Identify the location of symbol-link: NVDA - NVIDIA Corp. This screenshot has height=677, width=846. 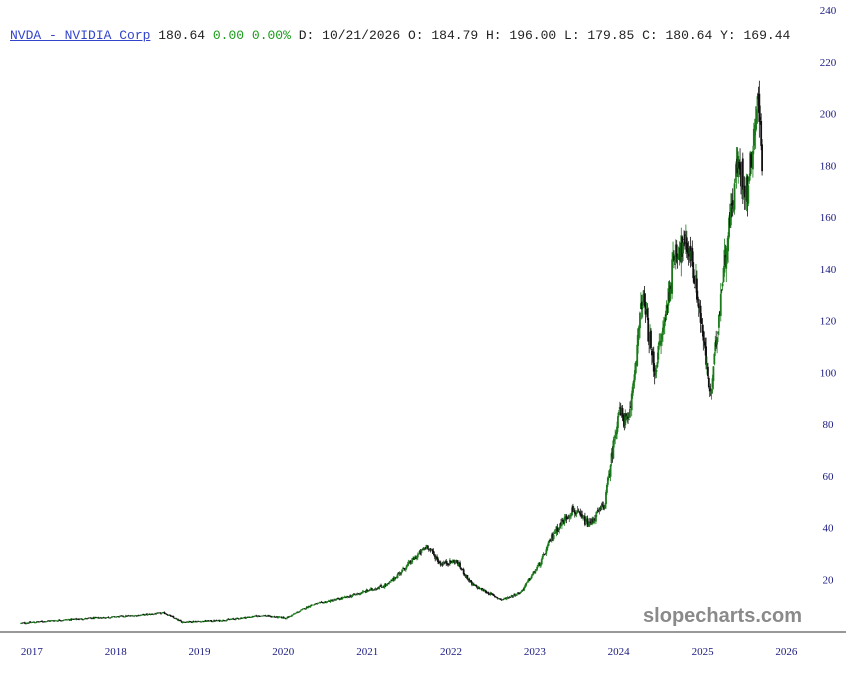
(80, 35).